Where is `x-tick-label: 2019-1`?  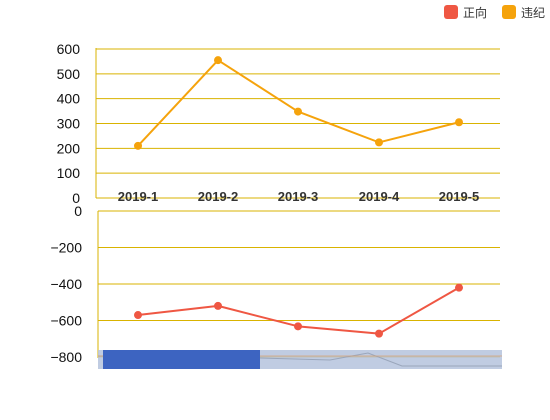 x-tick-label: 2019-1 is located at coordinates (138, 196).